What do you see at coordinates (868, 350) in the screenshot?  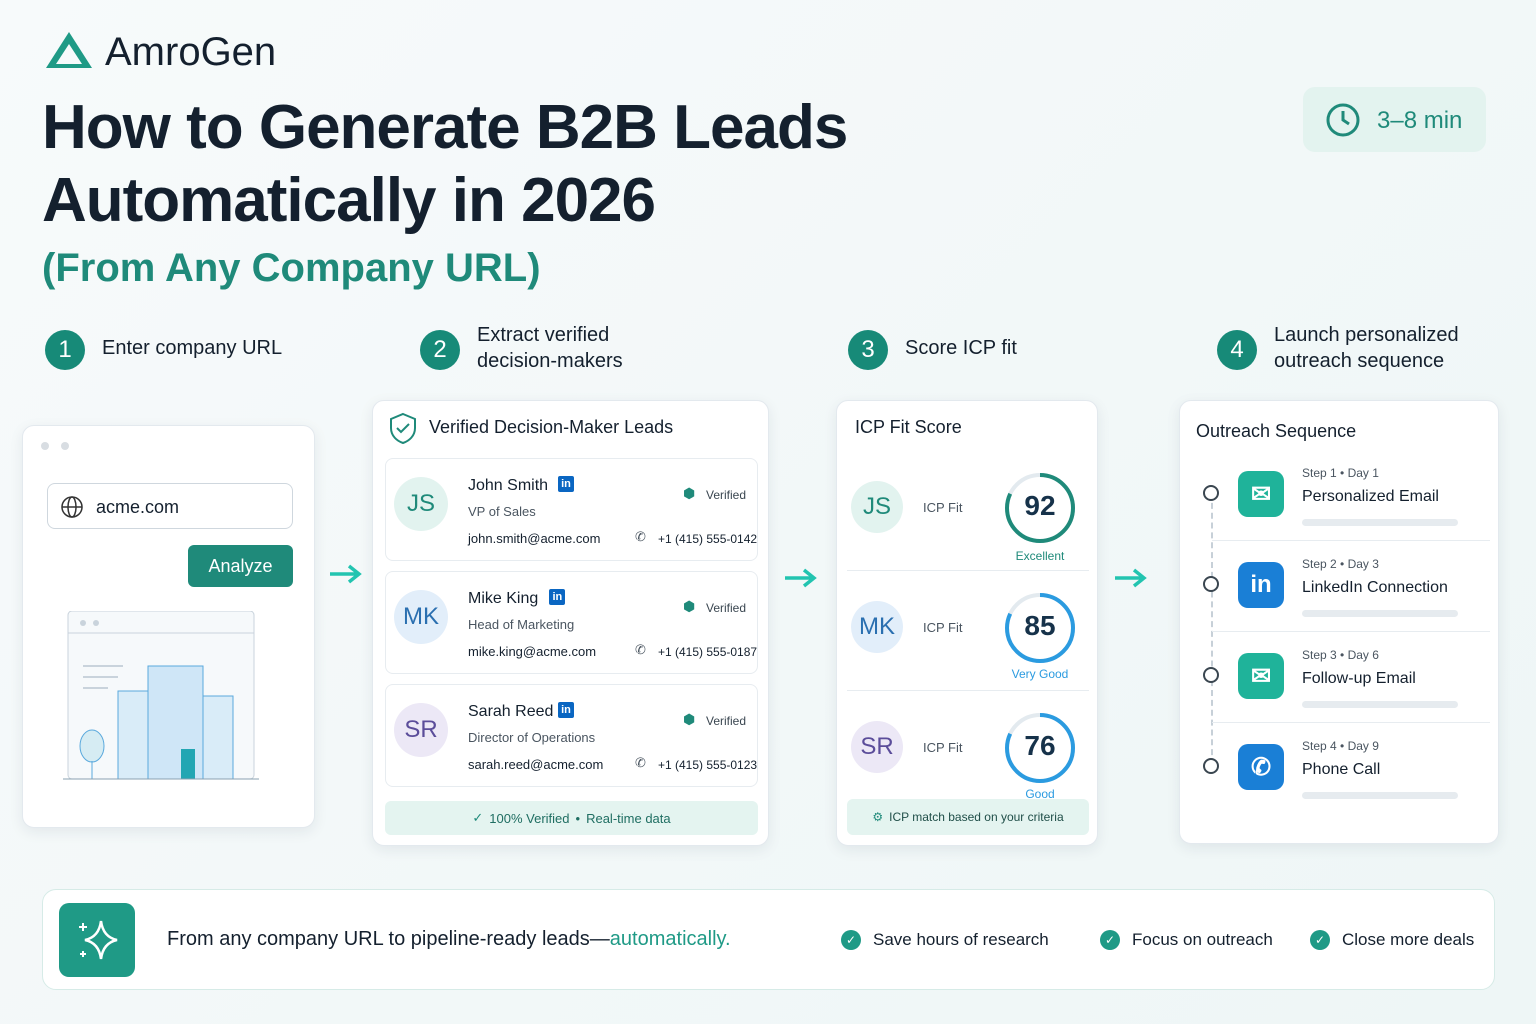 I see `step-number: 3` at bounding box center [868, 350].